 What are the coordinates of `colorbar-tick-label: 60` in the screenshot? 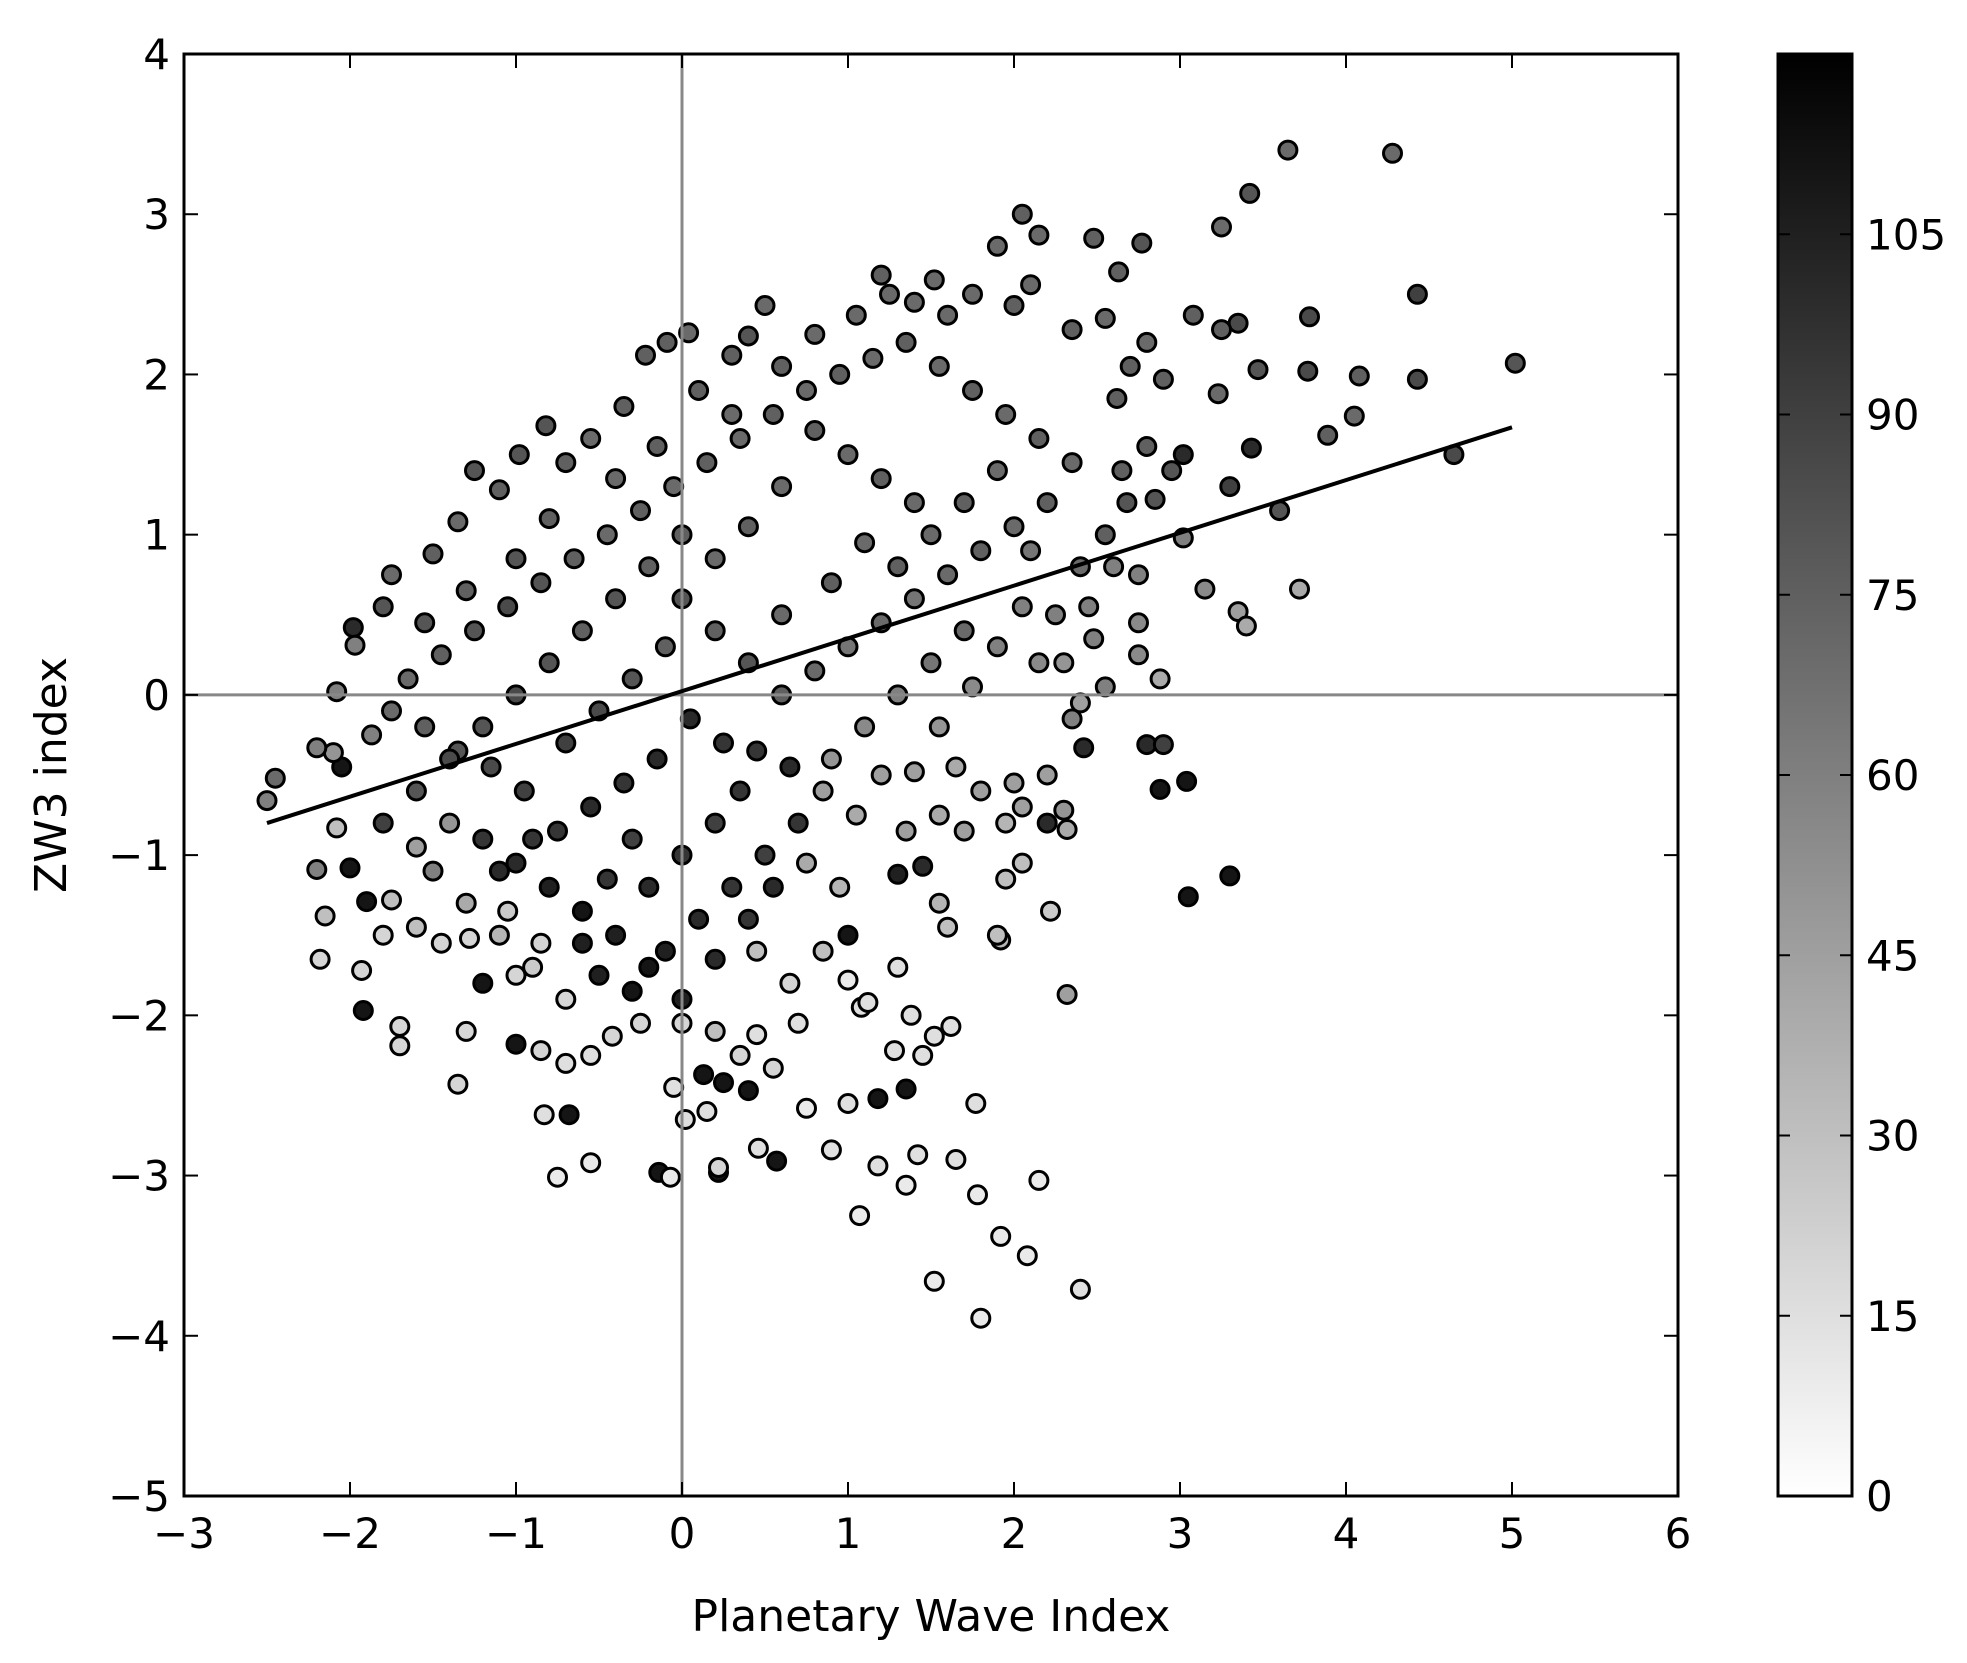 It's located at (1892, 775).